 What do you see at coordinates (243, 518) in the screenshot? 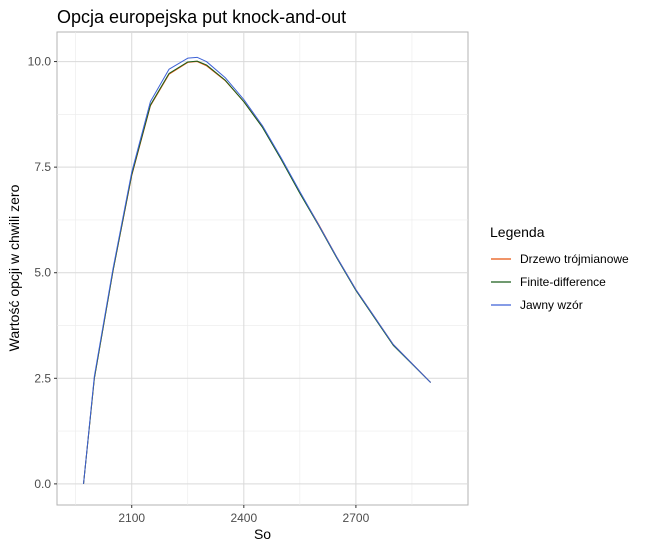
I see `x-tick-label: 2400` at bounding box center [243, 518].